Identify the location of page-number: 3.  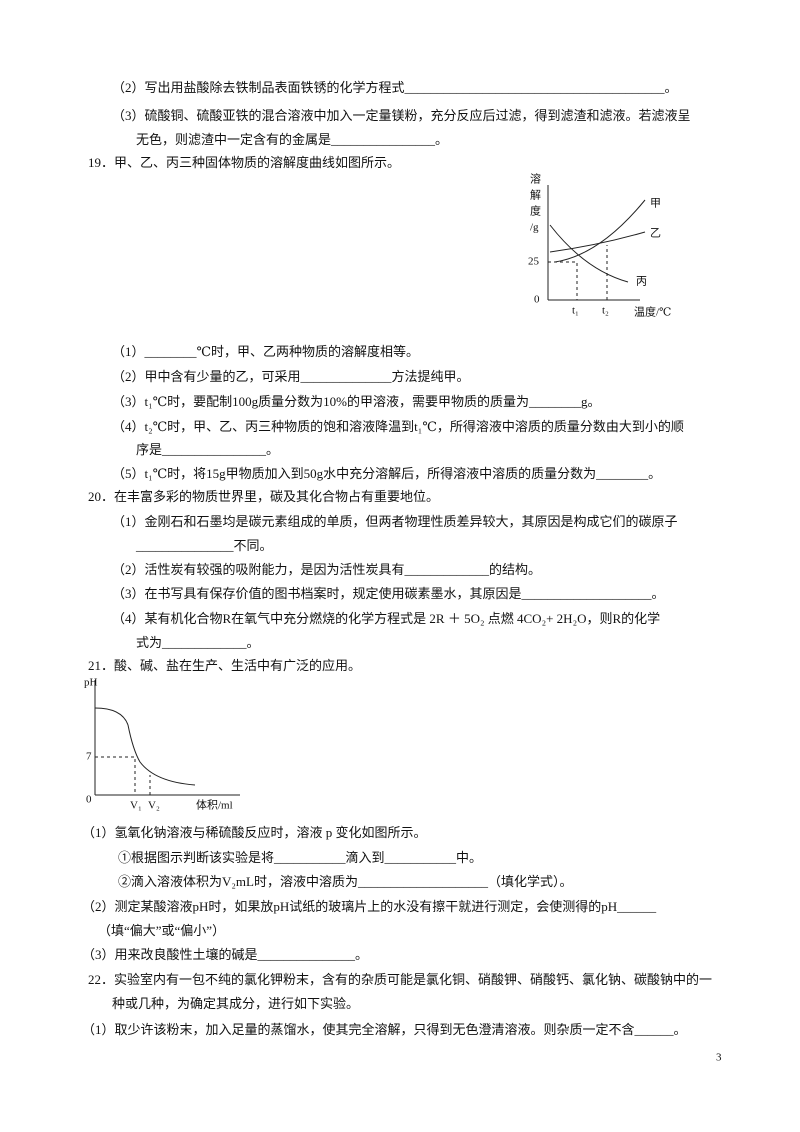
(719, 1058).